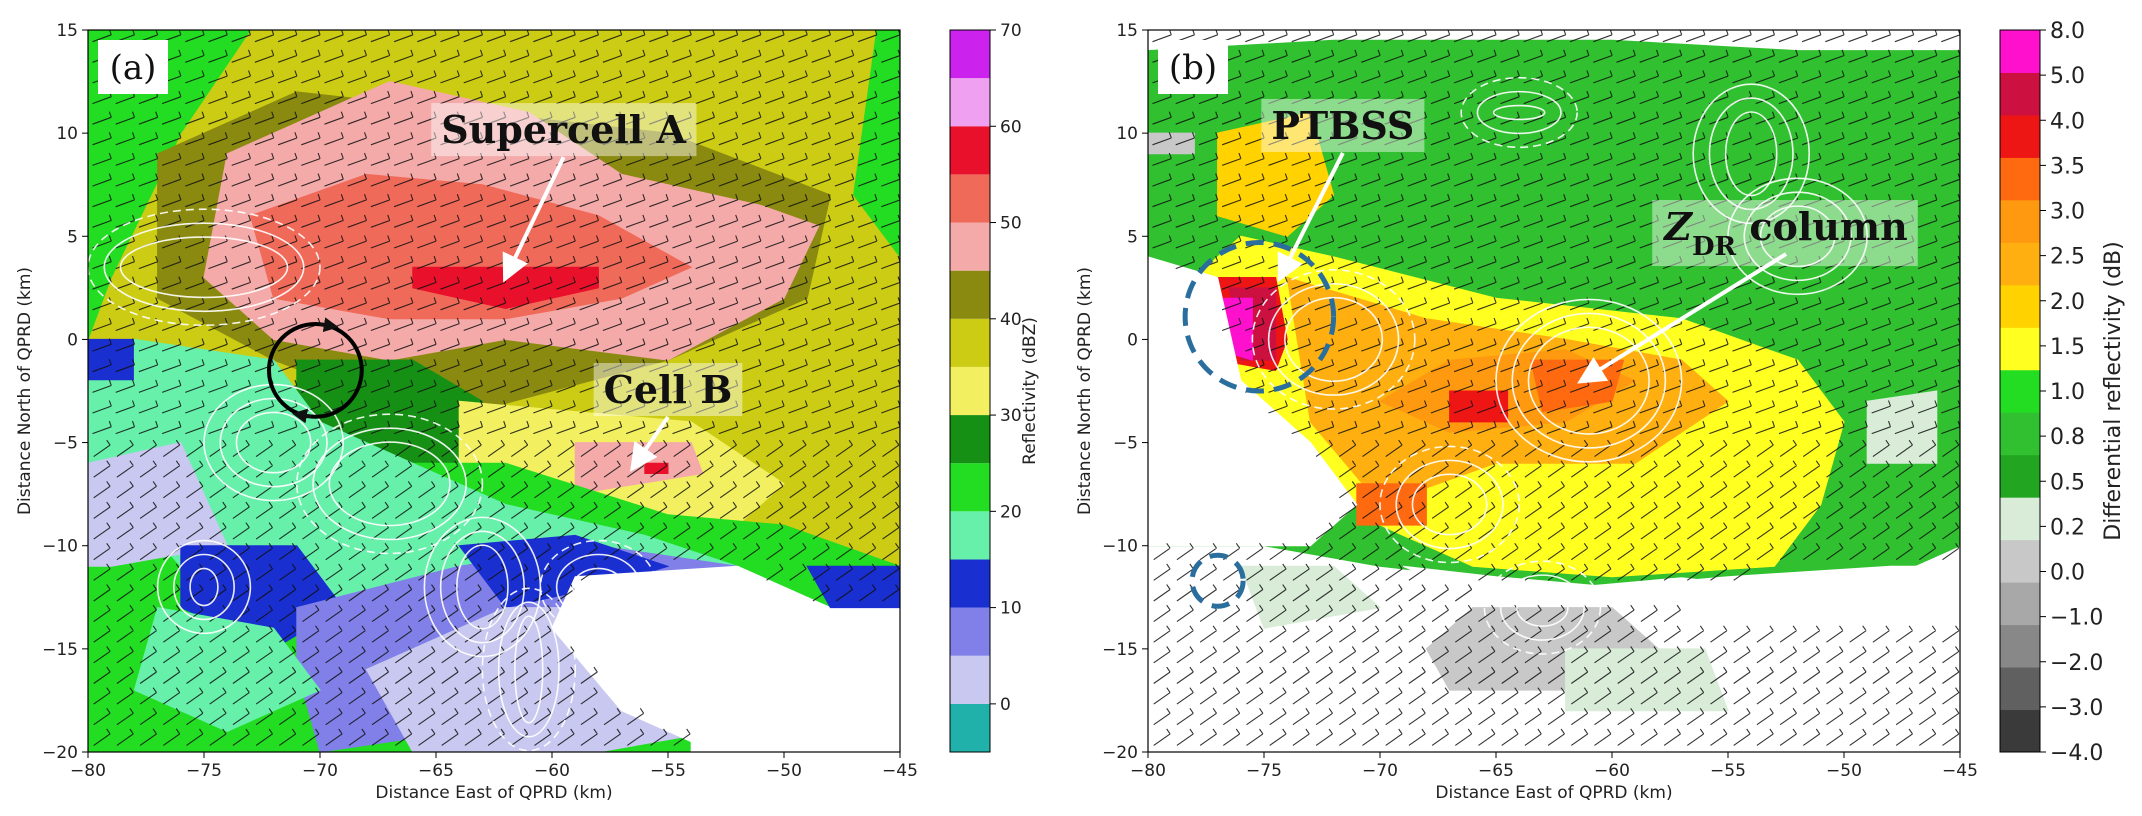 The image size is (2142, 816). I want to click on x-tick-label: −60, so click(552, 771).